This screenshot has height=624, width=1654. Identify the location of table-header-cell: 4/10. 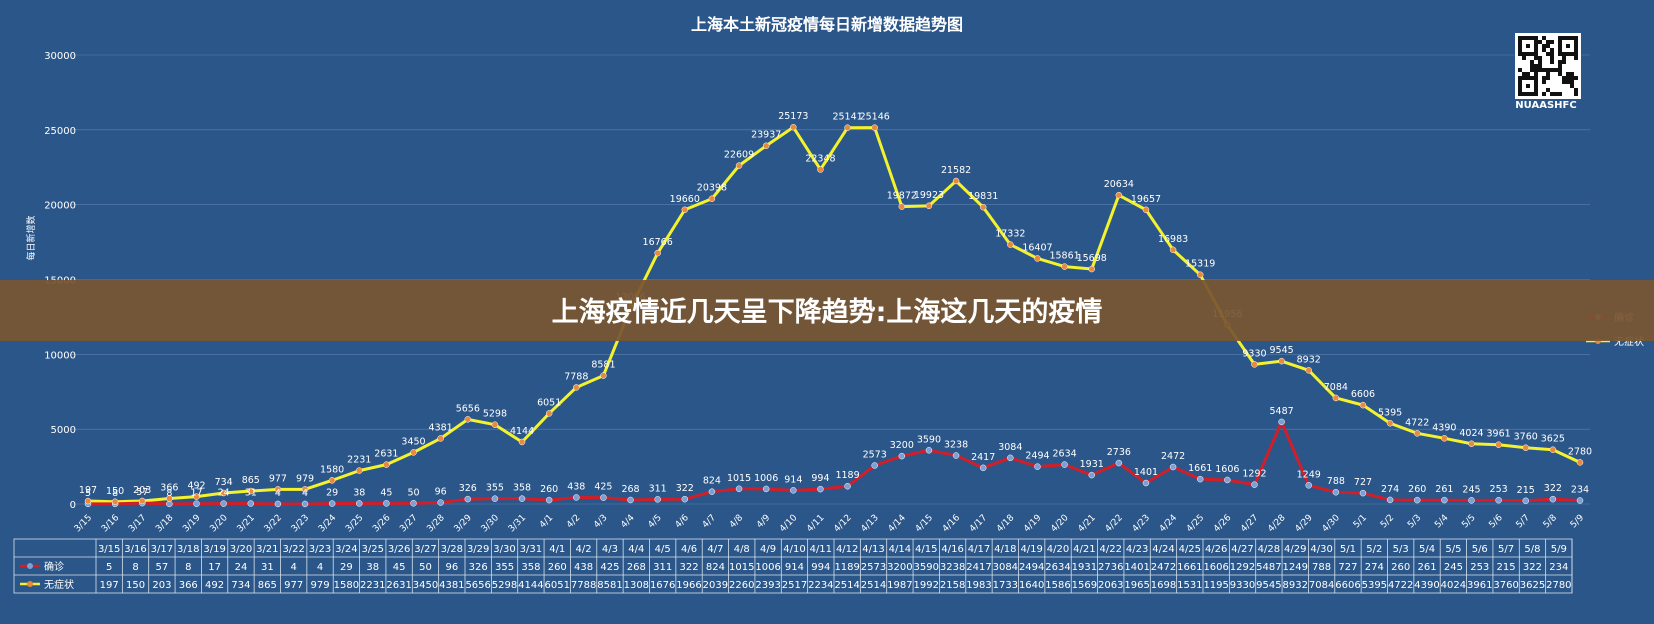
(794, 549).